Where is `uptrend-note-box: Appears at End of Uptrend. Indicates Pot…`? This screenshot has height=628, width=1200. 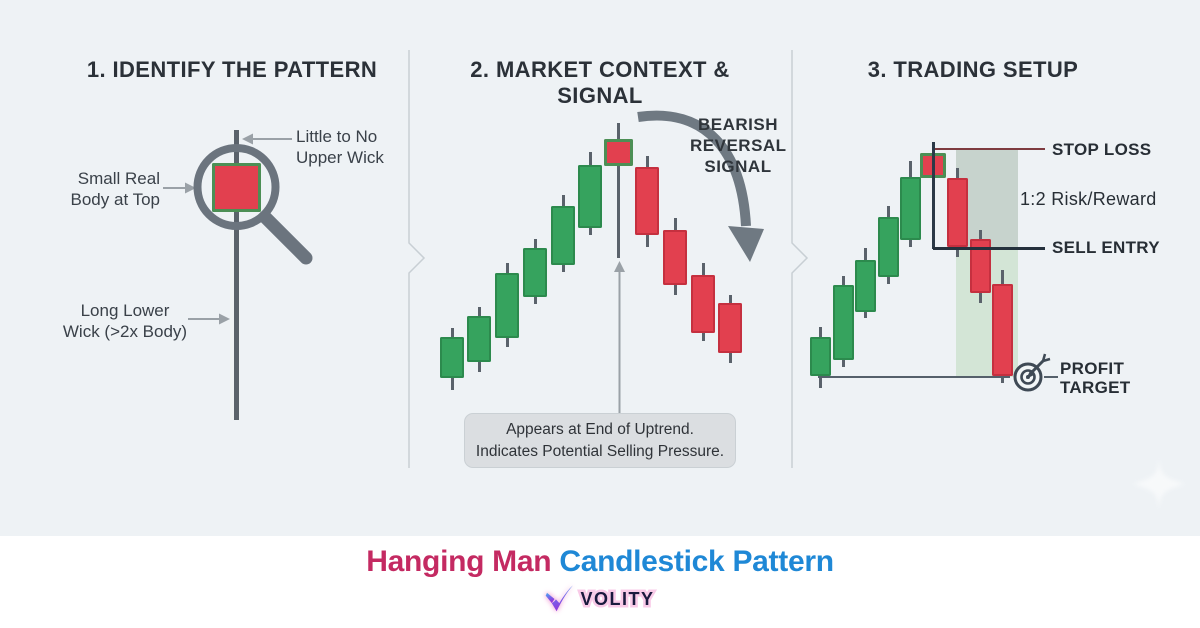
uptrend-note-box: Appears at End of Uptrend. Indicates Pot… is located at coordinates (600, 440).